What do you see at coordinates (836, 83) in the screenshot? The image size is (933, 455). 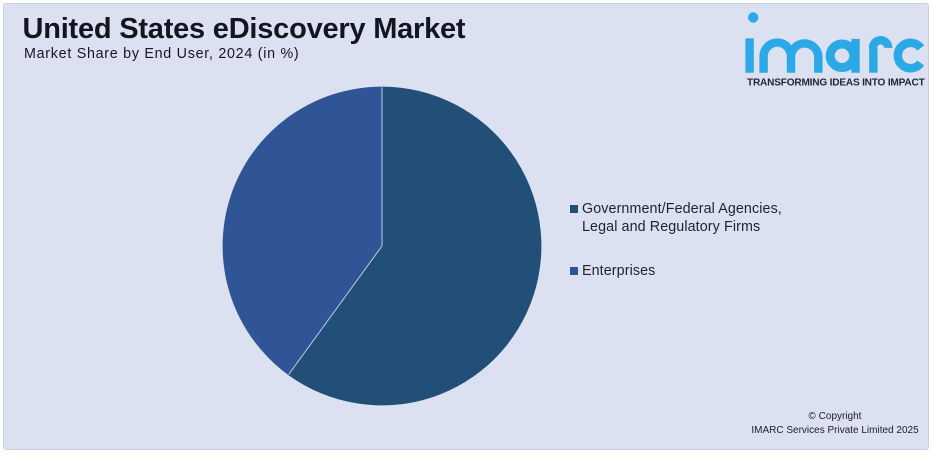 I see `svg-text: TRANSFORMING IDEAS INTO IMPACT` at bounding box center [836, 83].